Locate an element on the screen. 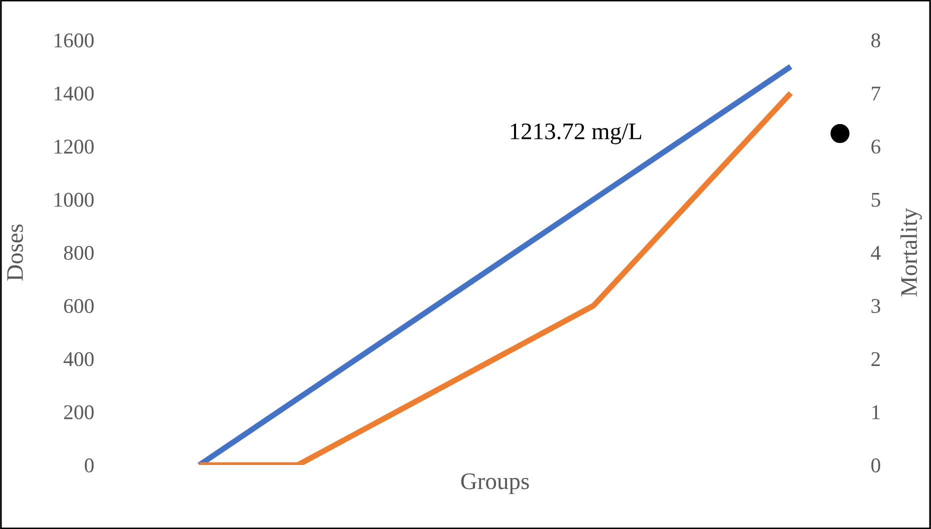 The height and width of the screenshot is (529, 931). y-axis-title: Doses is located at coordinates (15, 252).